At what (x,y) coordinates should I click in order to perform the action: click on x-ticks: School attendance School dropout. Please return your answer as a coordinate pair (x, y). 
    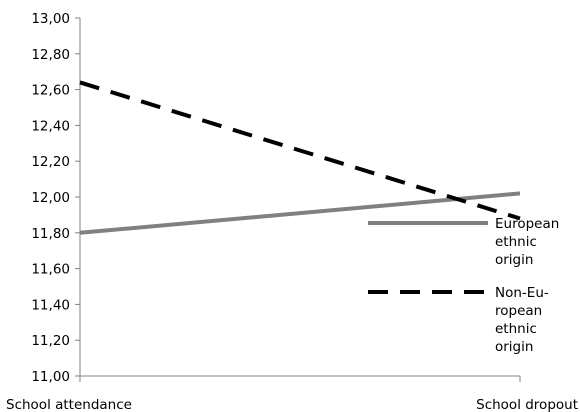
    Looking at the image, I should click on (292, 394).